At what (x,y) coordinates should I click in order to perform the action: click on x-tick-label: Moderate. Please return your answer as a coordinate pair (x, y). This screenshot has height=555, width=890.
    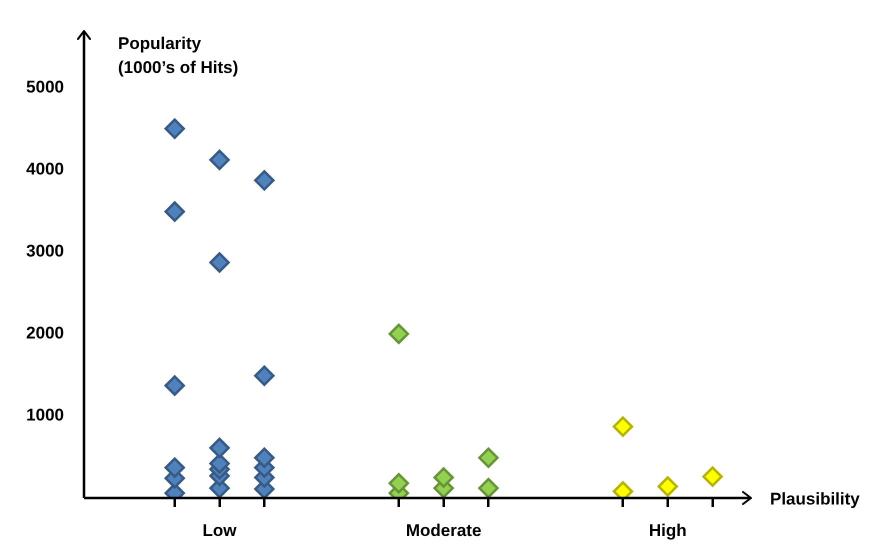
    Looking at the image, I should click on (444, 530).